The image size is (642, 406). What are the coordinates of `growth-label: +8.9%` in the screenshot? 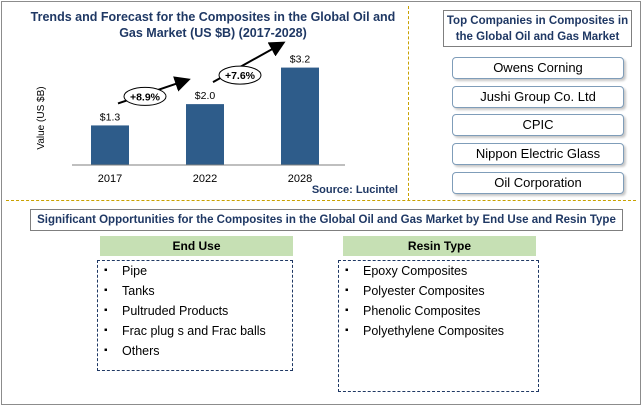 It's located at (145, 97).